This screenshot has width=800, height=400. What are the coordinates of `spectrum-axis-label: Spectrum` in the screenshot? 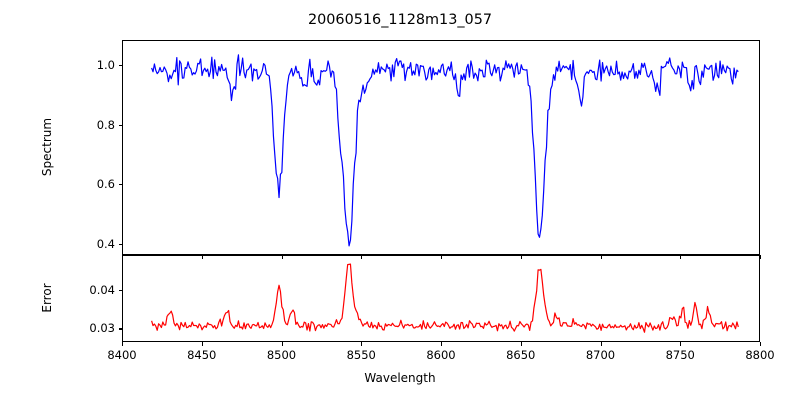 It's located at (47, 146).